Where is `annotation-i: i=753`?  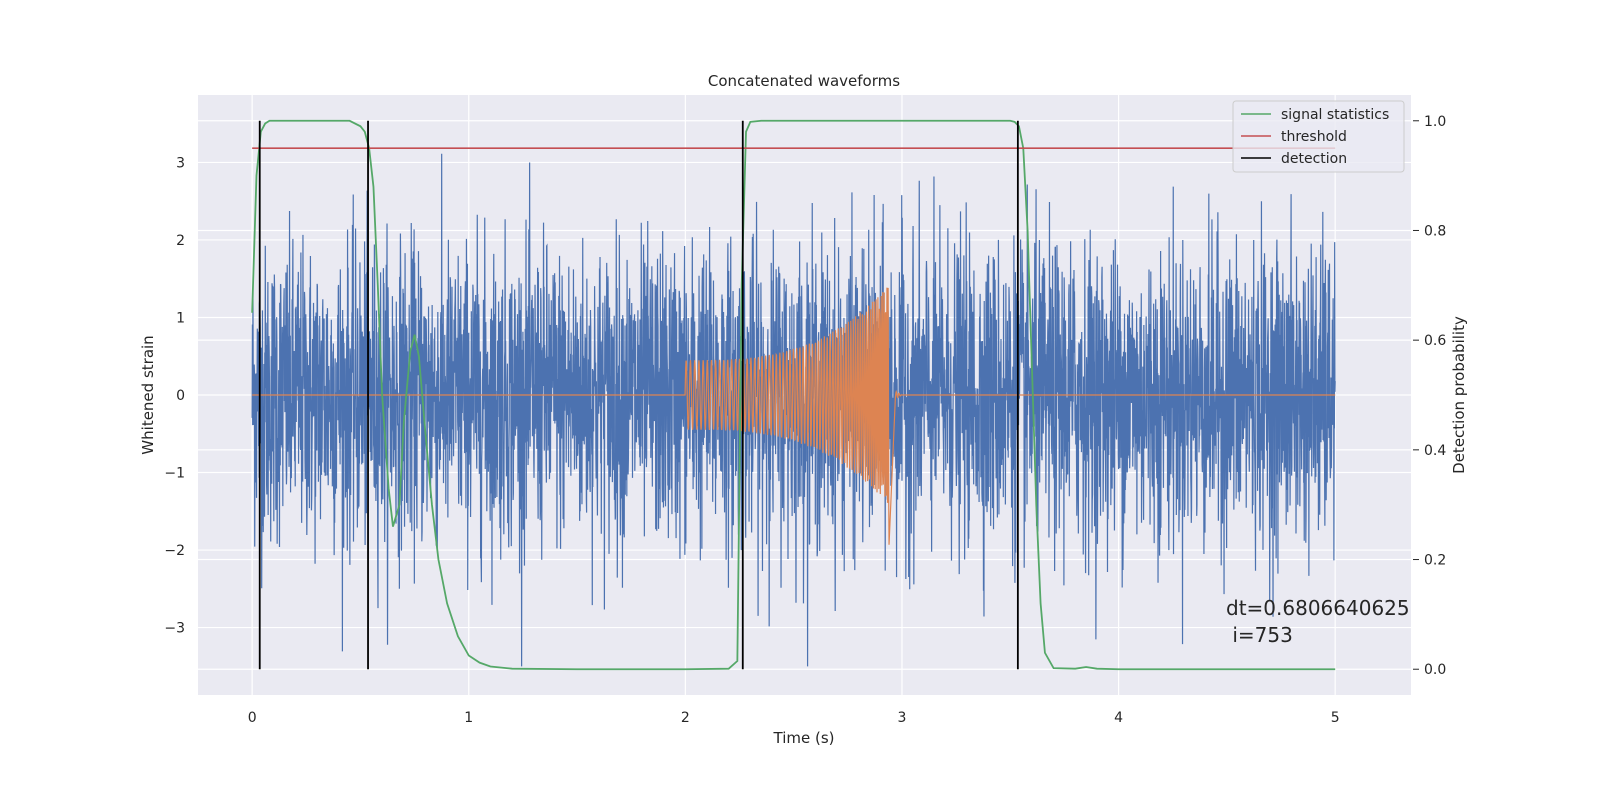 annotation-i: i=753 is located at coordinates (1259, 635).